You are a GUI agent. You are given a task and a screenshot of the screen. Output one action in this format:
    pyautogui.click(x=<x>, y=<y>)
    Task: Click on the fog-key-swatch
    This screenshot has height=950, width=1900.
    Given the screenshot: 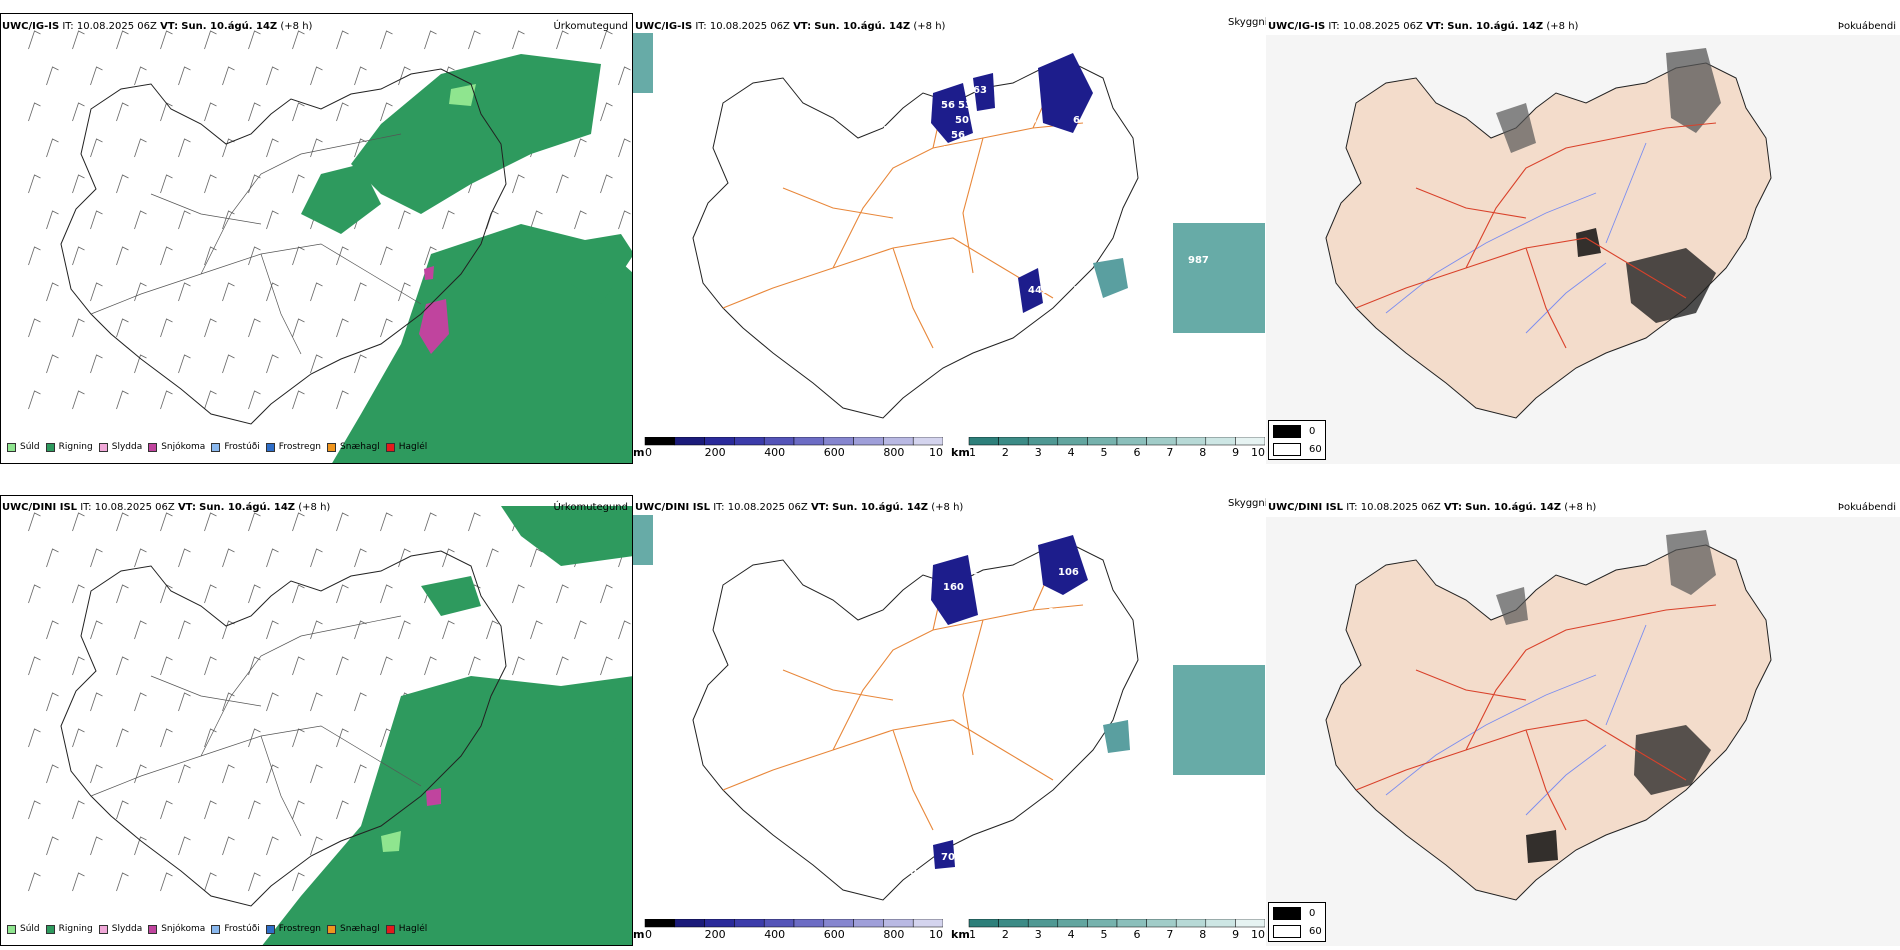 What is the action you would take?
    pyautogui.click(x=1287, y=913)
    